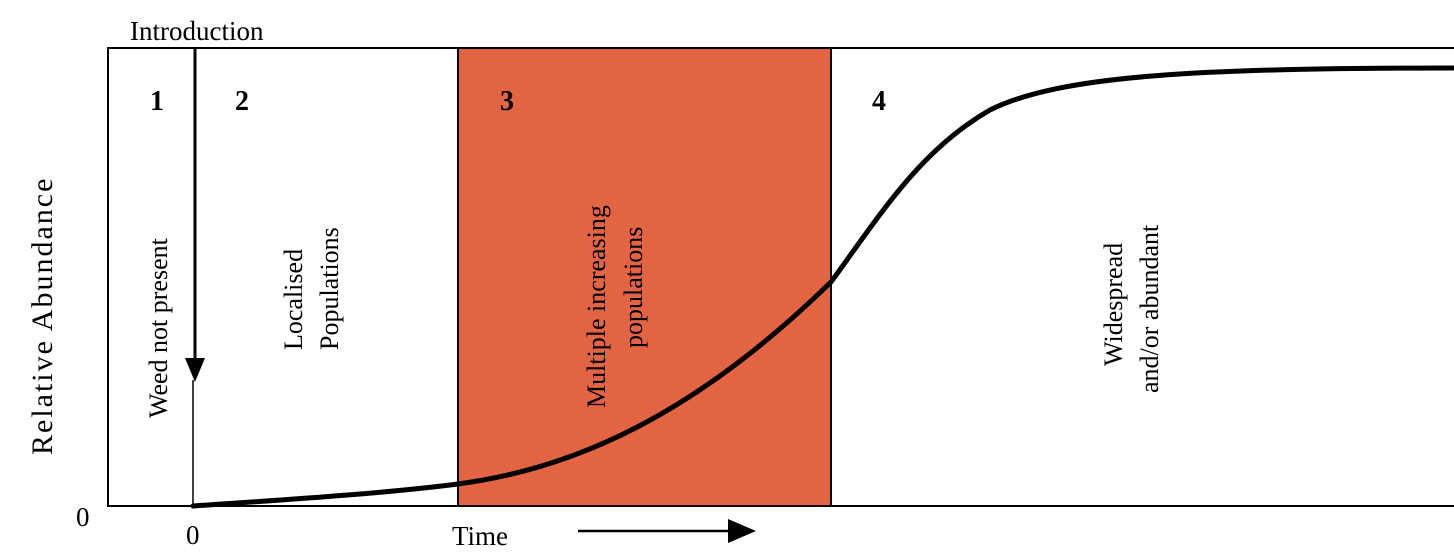  What do you see at coordinates (197, 31) in the screenshot?
I see `introduction-label: Introduction` at bounding box center [197, 31].